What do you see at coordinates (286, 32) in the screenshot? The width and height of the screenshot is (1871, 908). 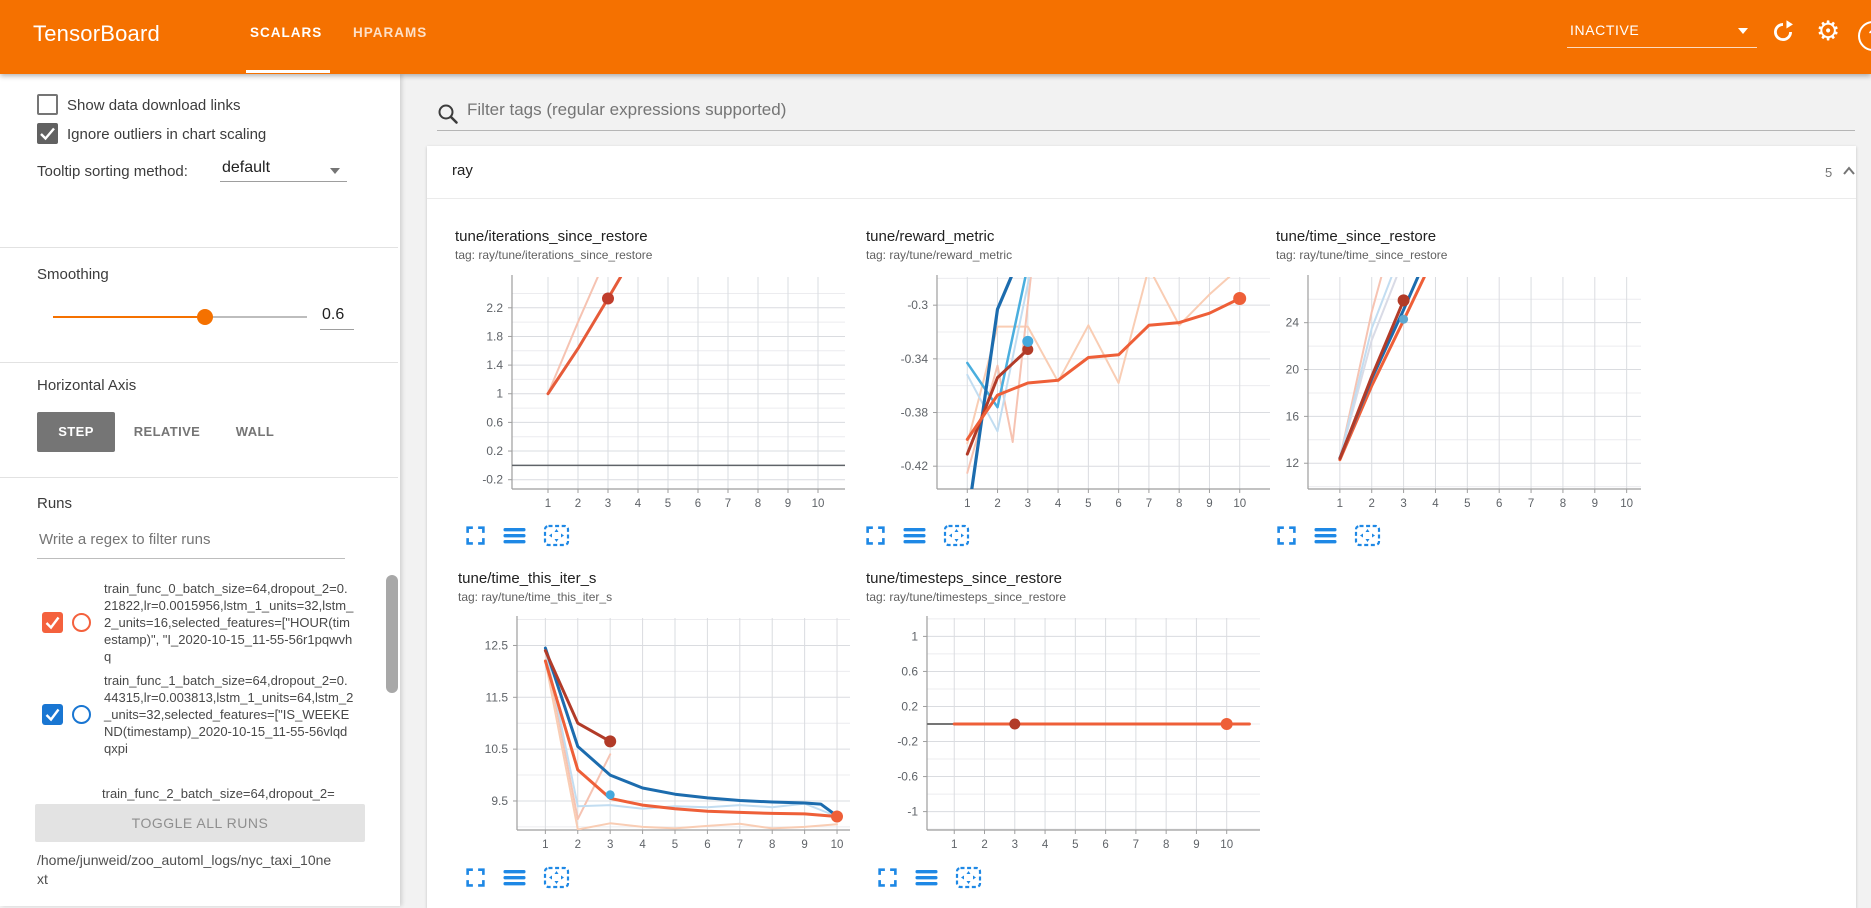 I see `tab-scalars: SCALARS` at bounding box center [286, 32].